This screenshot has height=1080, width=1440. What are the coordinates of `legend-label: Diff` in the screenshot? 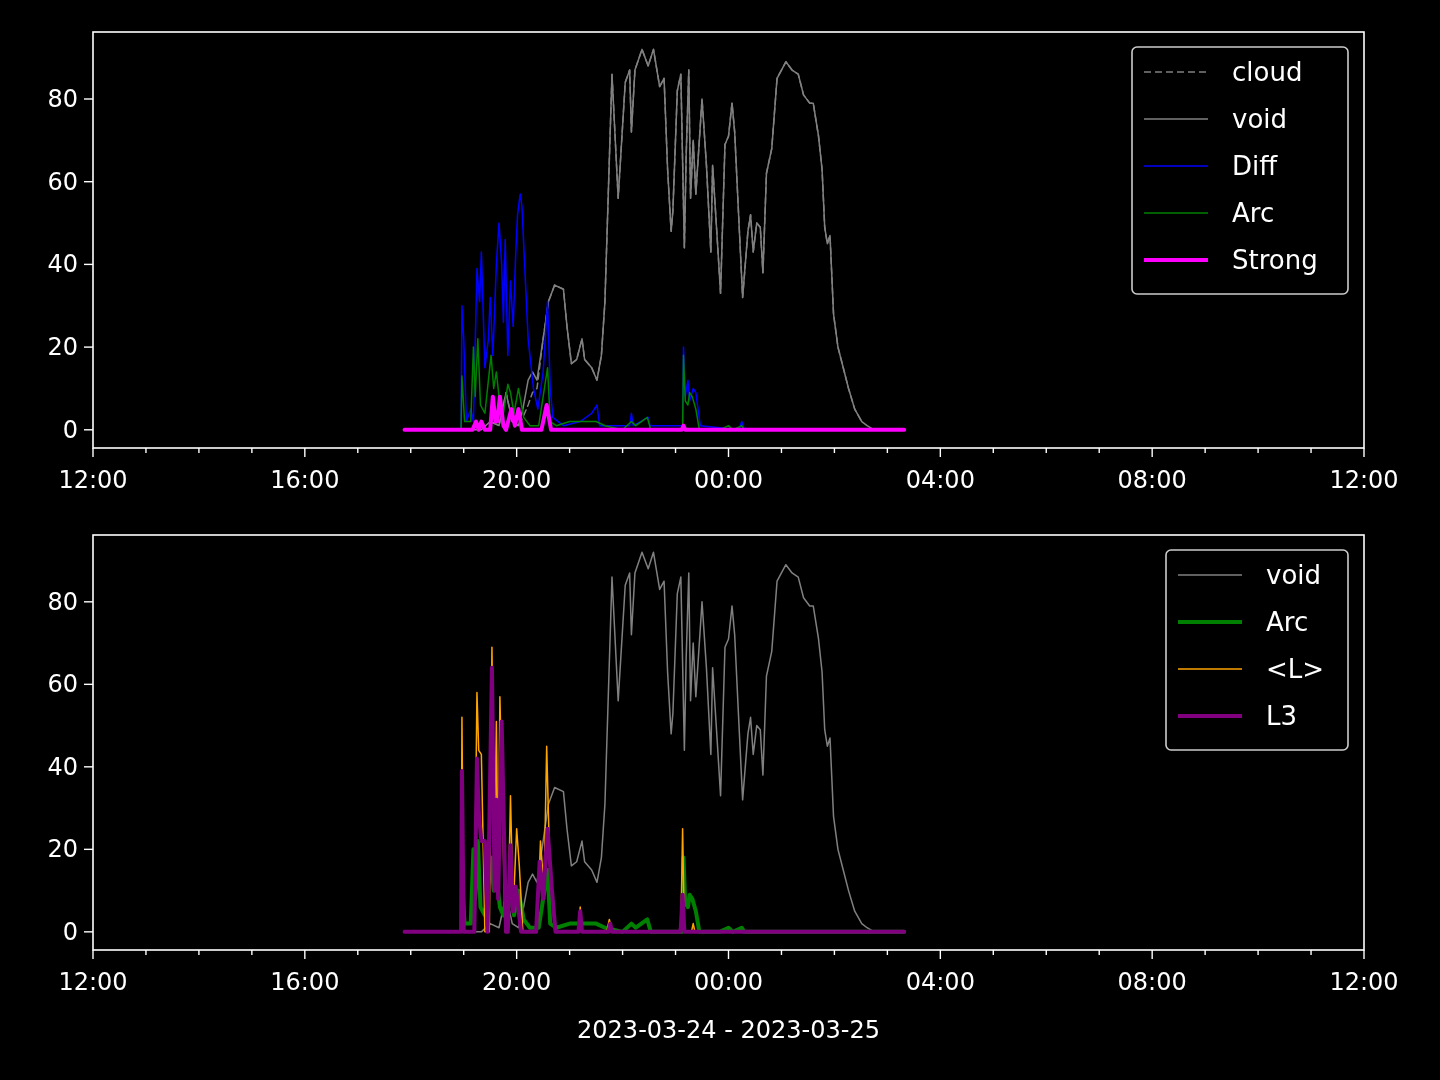 It's located at (1255, 166).